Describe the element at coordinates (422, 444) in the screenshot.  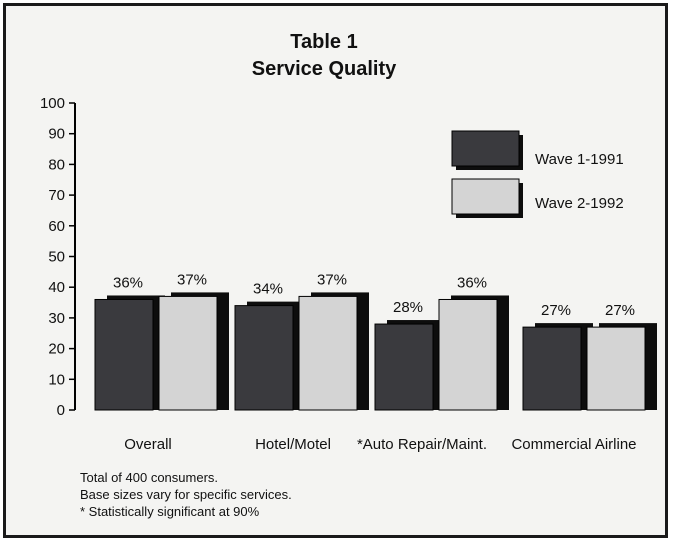
I see `category-label: *Auto Repair/Maint.` at that location.